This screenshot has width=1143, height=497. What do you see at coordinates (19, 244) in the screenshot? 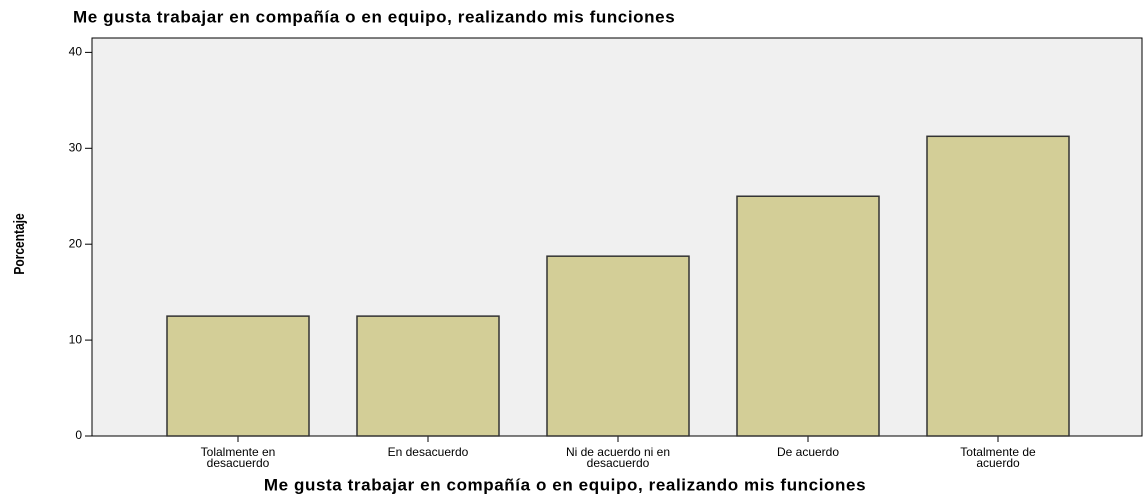
I see `y-axis-title: Porcentaje` at bounding box center [19, 244].